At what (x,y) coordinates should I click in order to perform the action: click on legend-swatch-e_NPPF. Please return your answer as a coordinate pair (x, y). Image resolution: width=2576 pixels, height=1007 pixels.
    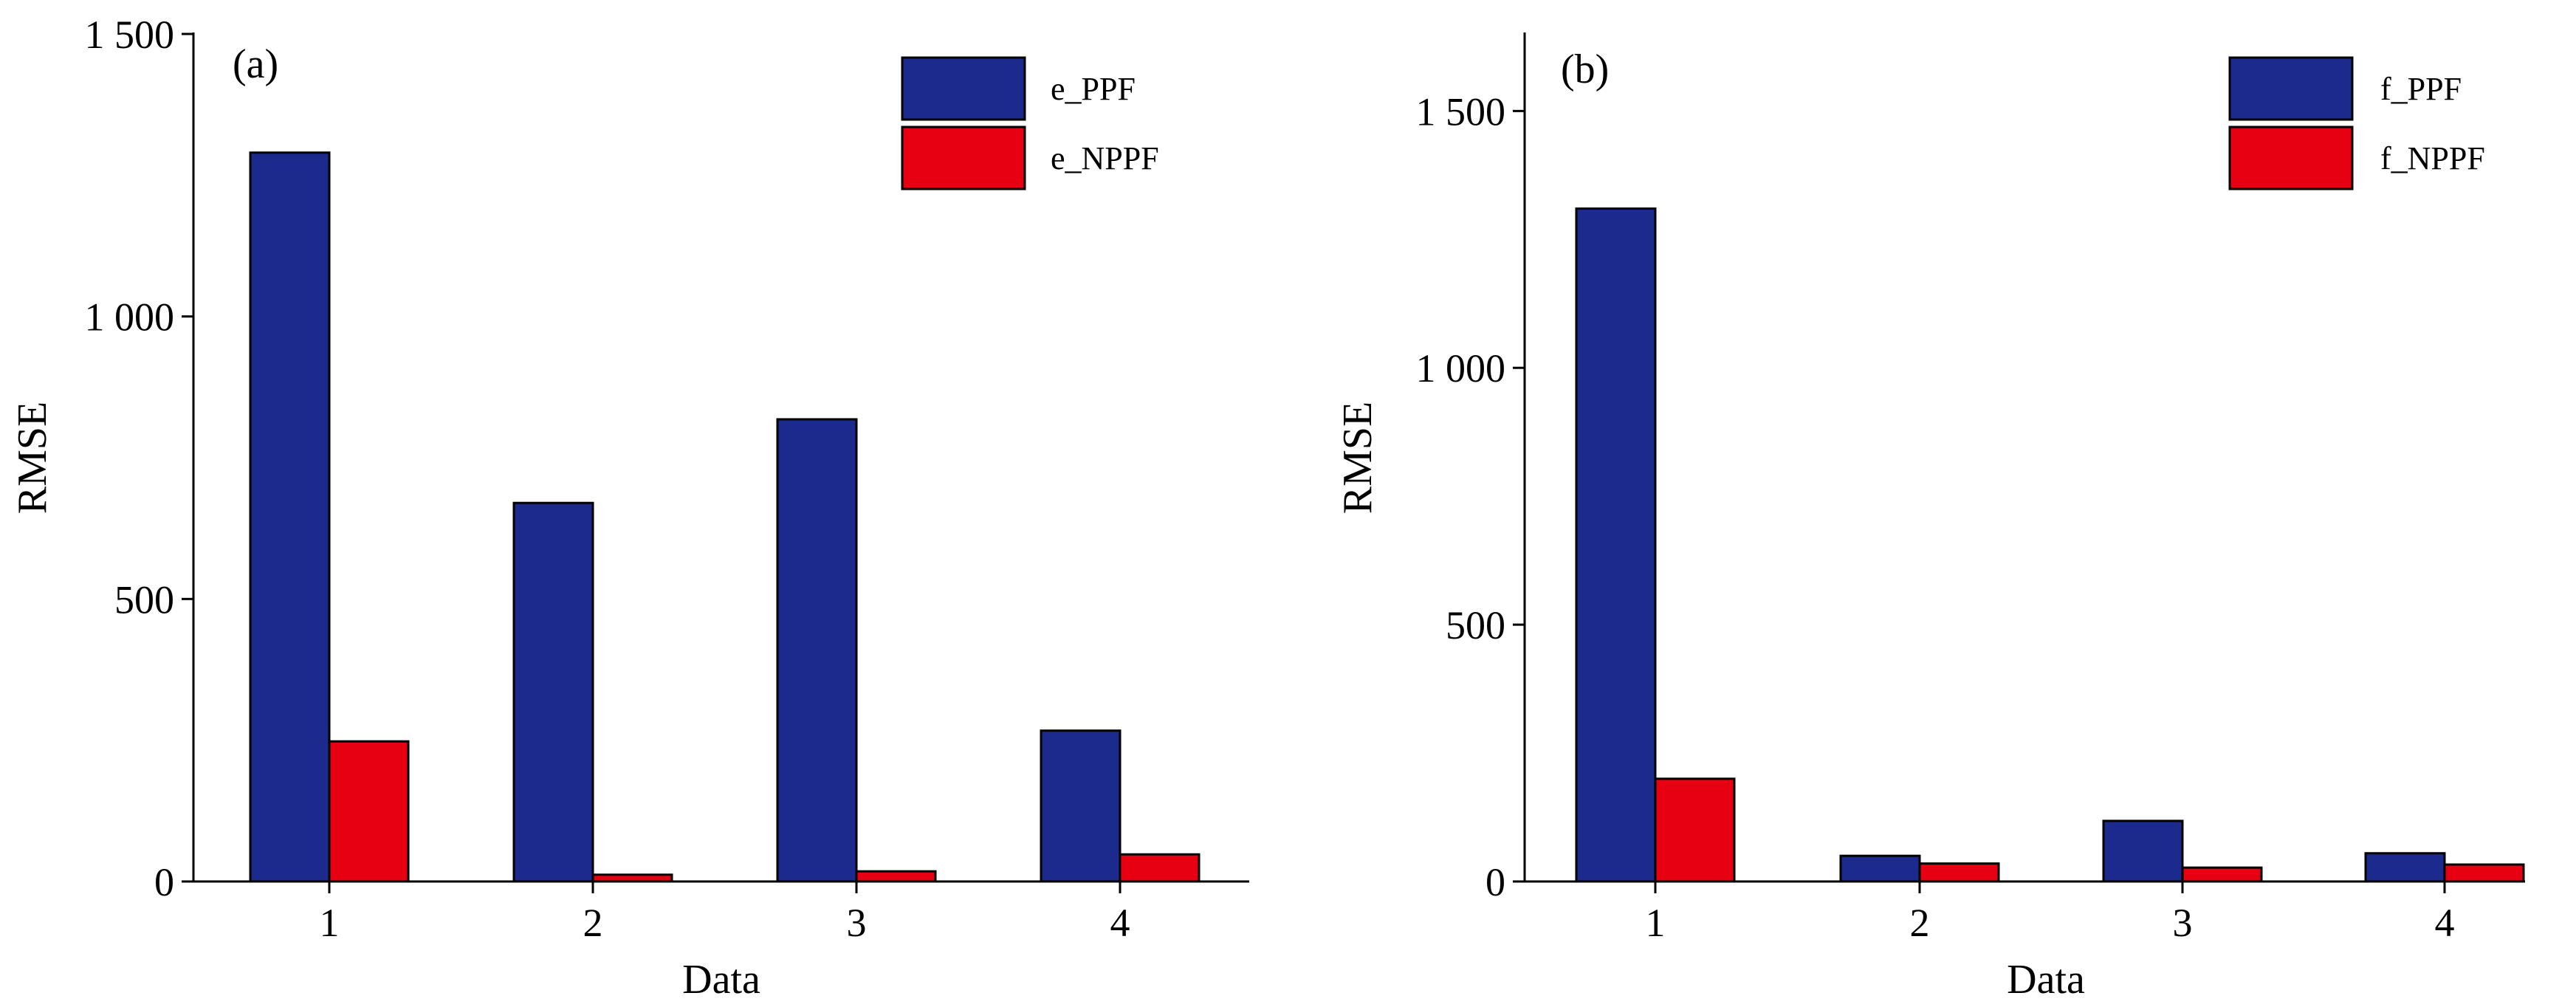
    Looking at the image, I should click on (963, 158).